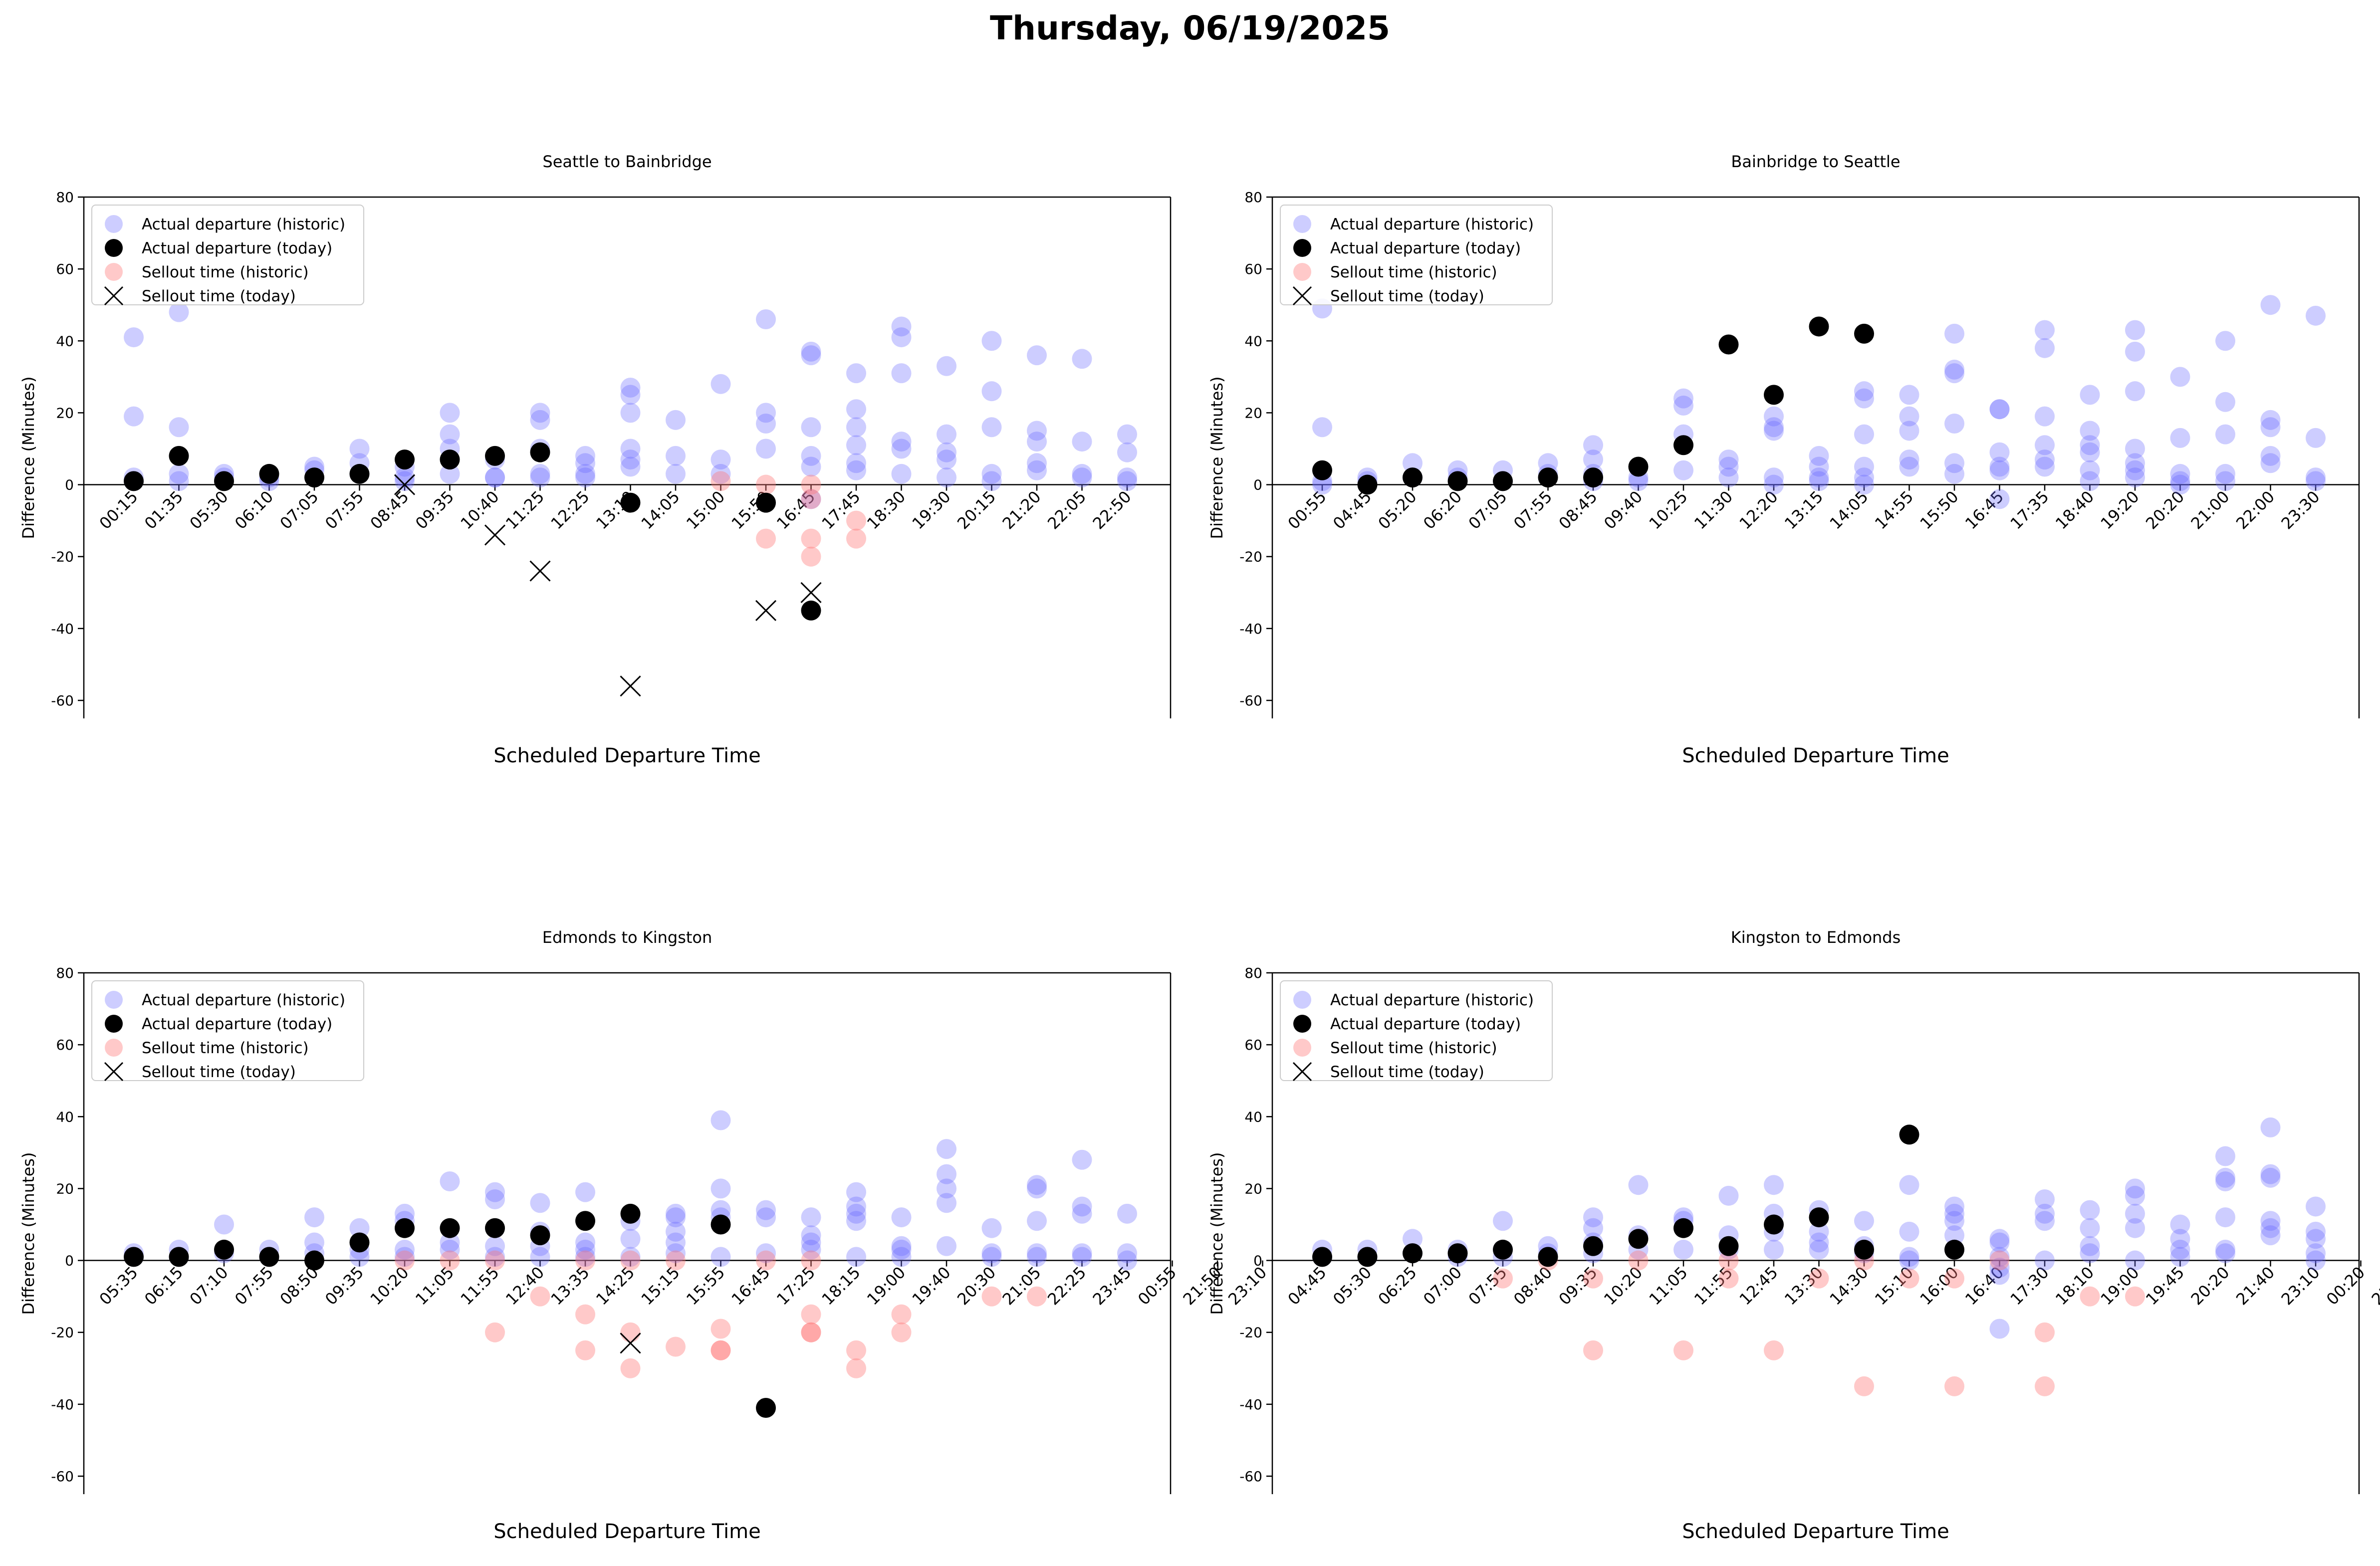  Describe the element at coordinates (2120, 510) in the screenshot. I see `x-tick-label: 19:20` at that location.